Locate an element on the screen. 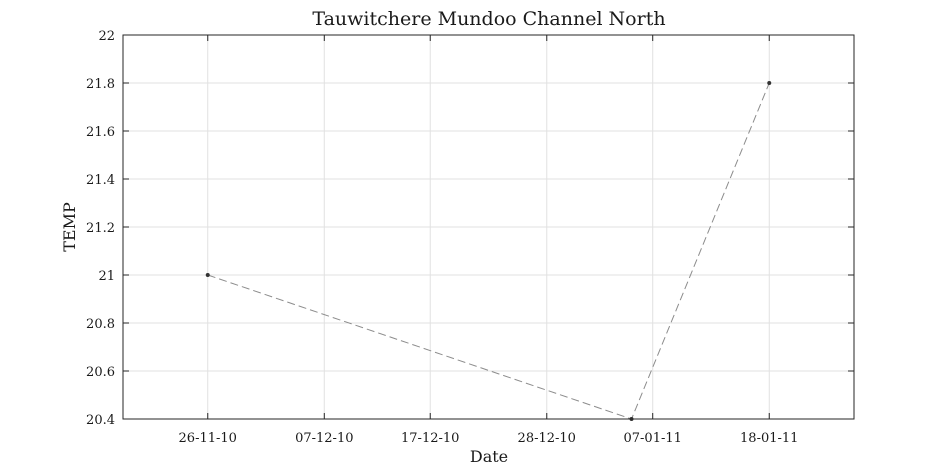  x-axis-label: Date is located at coordinates (489, 456).